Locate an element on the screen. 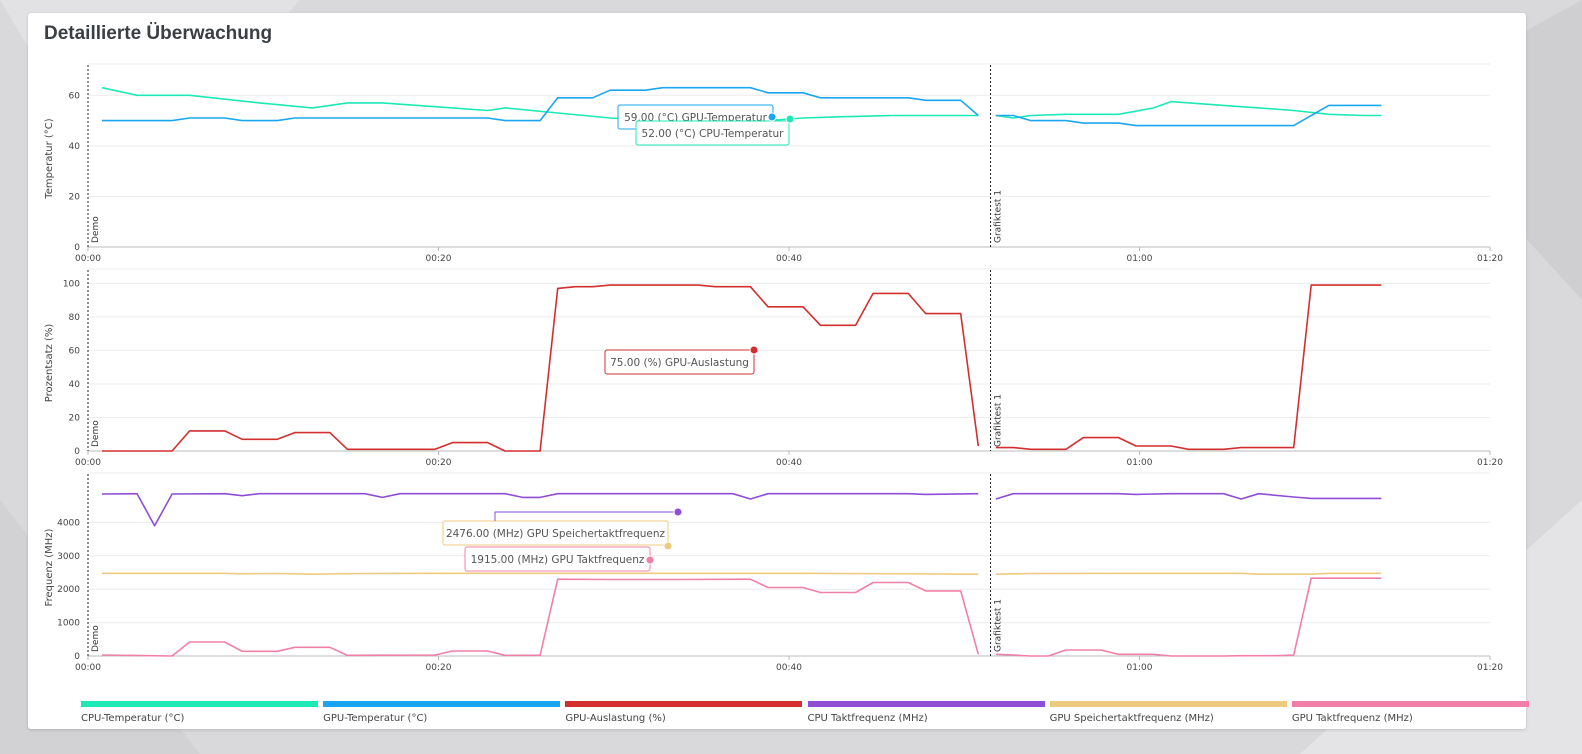  y-tick-label: 4000 is located at coordinates (68, 523).